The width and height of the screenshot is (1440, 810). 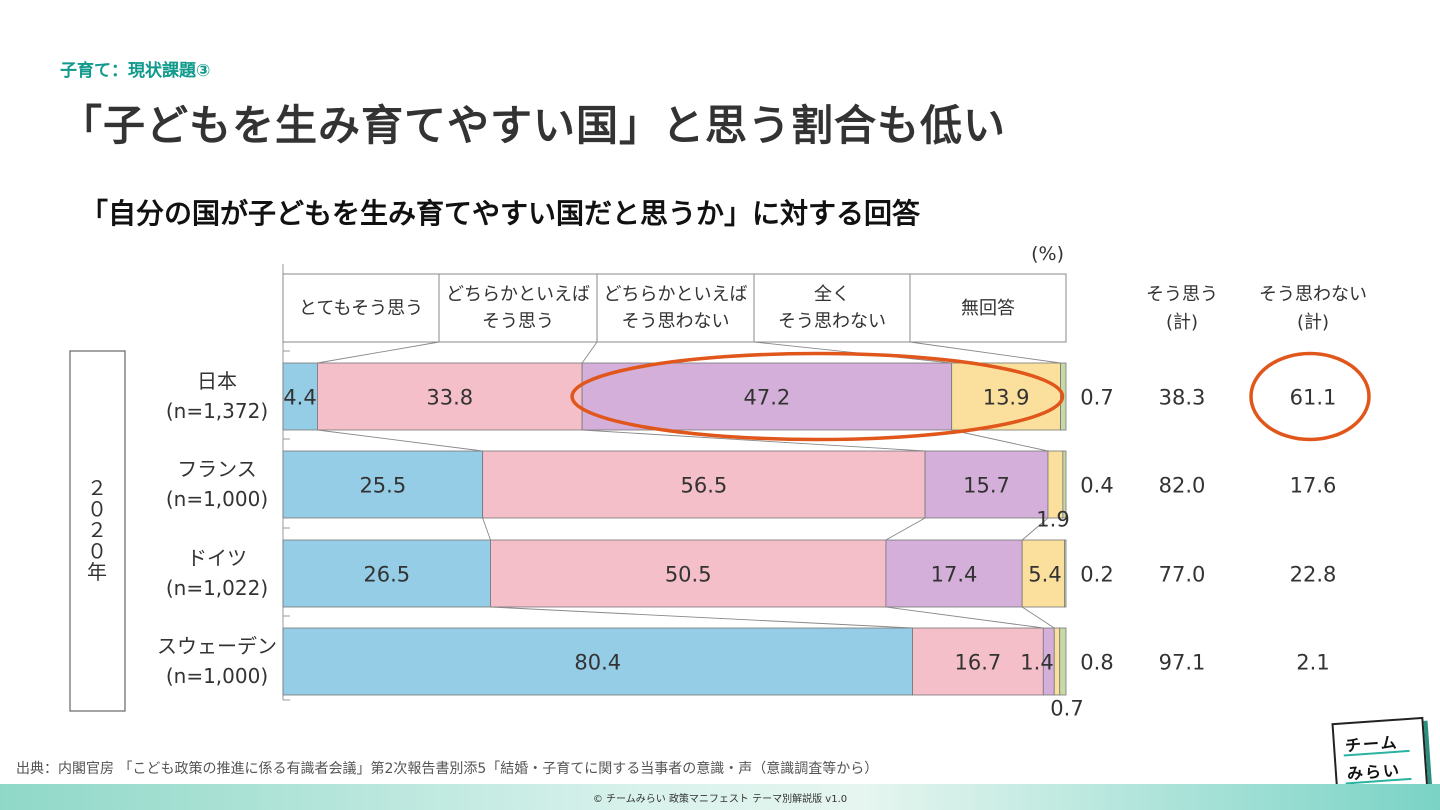 What do you see at coordinates (1182, 398) in the screenshot?
I see `agree-total-value: 38.3` at bounding box center [1182, 398].